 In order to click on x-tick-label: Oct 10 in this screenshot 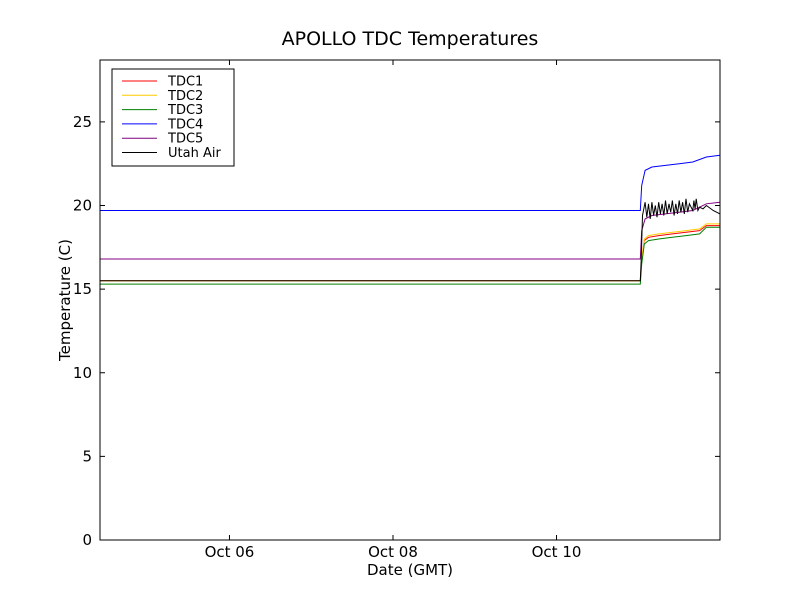, I will do `click(557, 552)`.